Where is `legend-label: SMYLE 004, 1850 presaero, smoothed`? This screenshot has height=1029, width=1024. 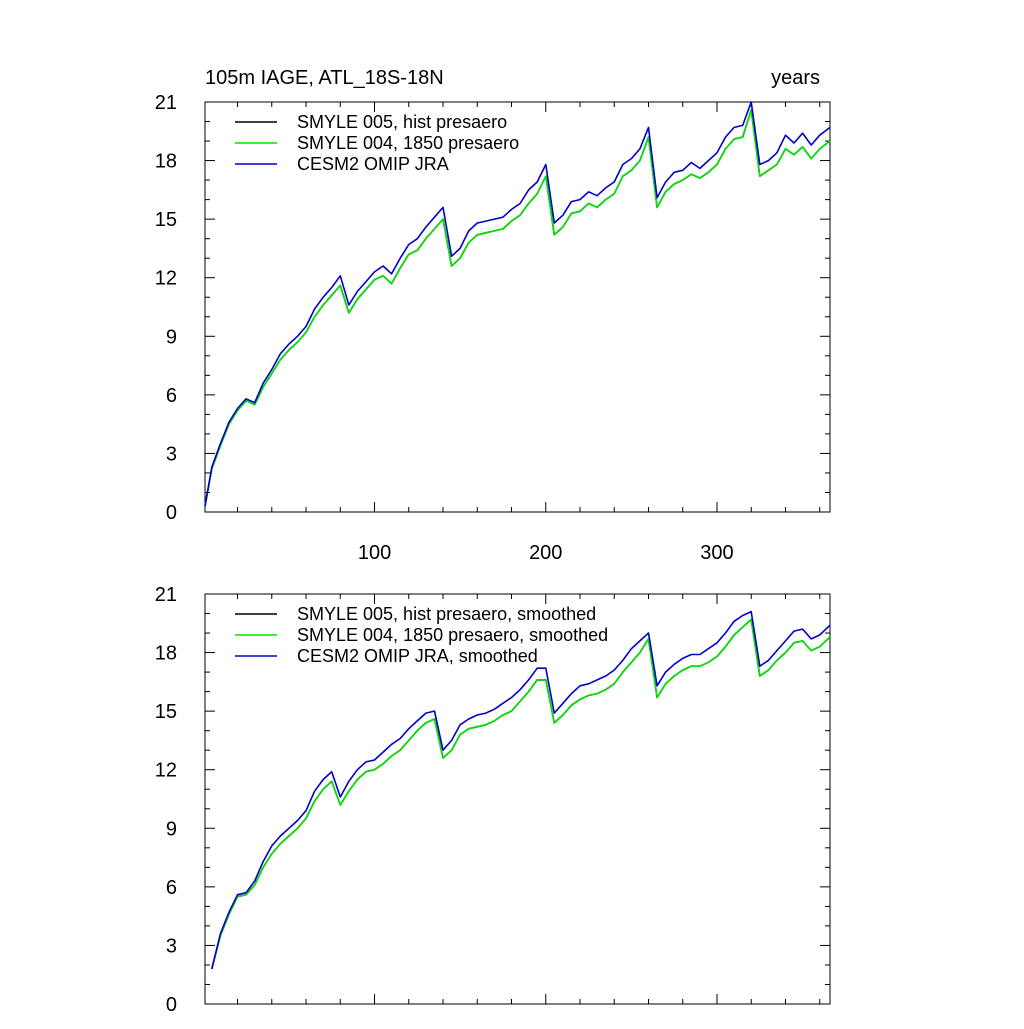
legend-label: SMYLE 004, 1850 presaero, smoothed is located at coordinates (452, 635).